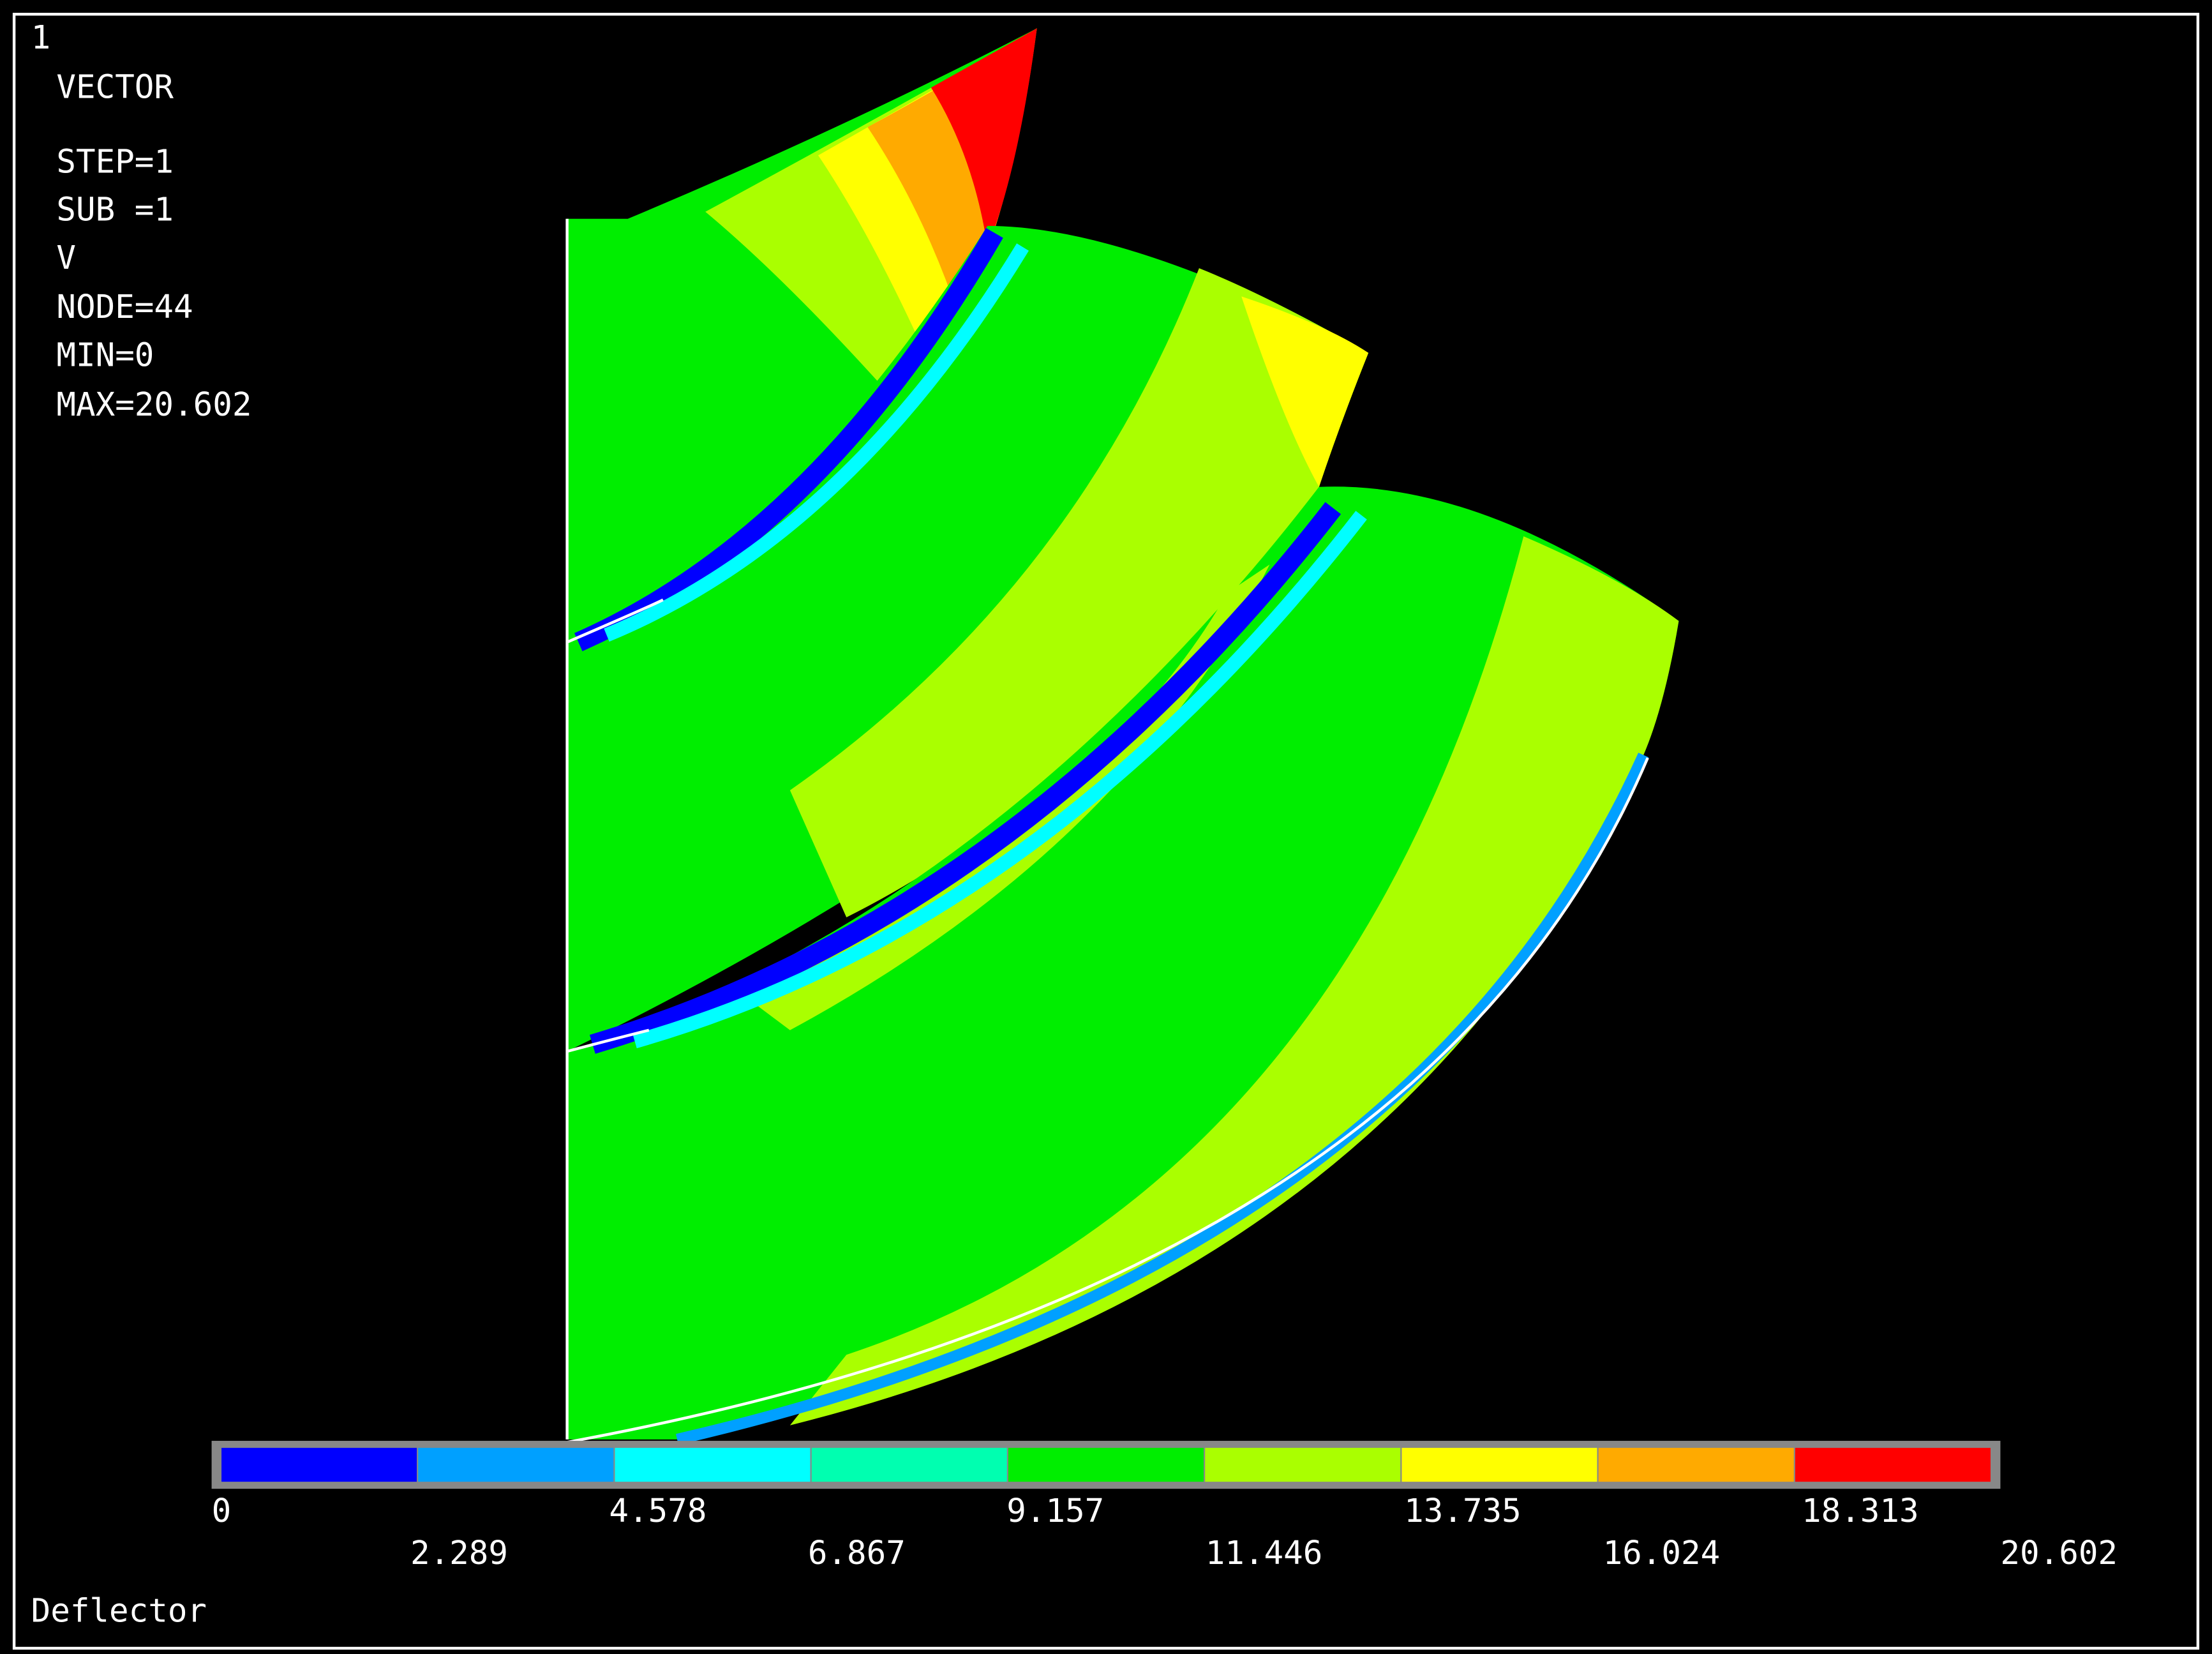 The image size is (2212, 1654). What do you see at coordinates (66, 257) in the screenshot?
I see `info-line: V` at bounding box center [66, 257].